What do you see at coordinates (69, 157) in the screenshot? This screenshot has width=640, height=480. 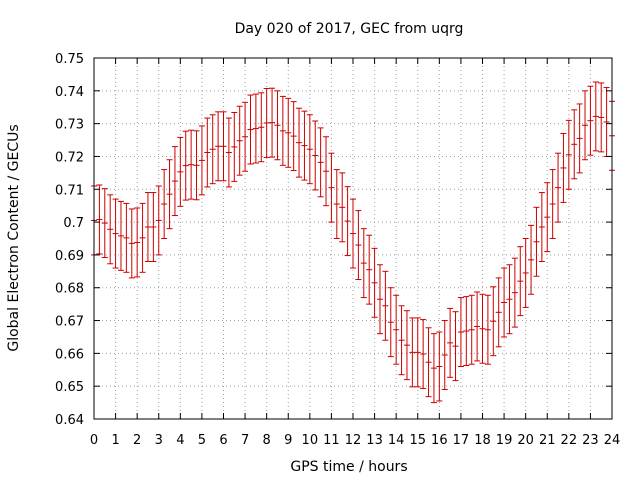 I see `y-tick-label: 0.72` at bounding box center [69, 157].